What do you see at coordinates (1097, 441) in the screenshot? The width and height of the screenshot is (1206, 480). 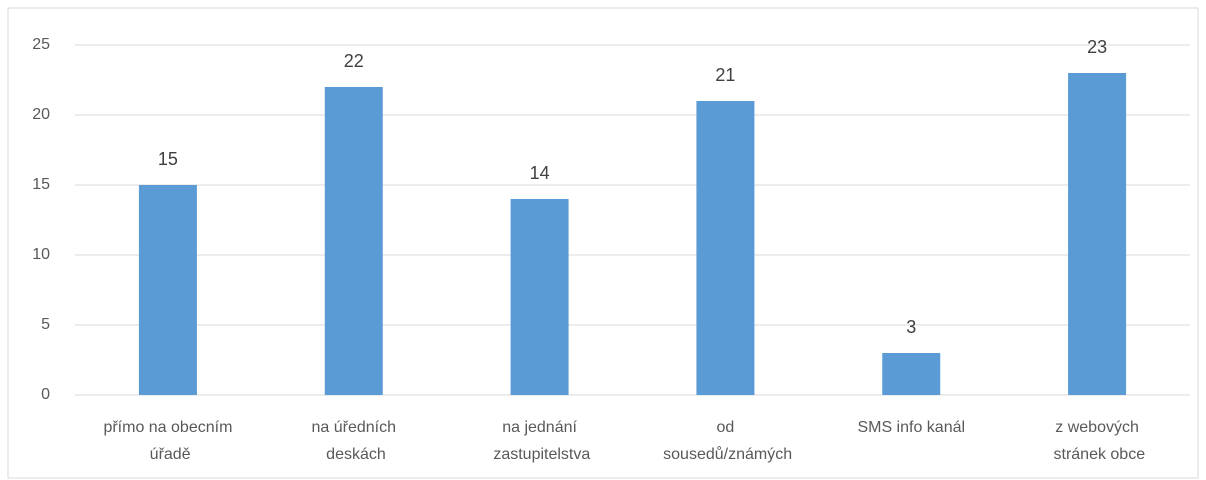 I see `x-tick-label: z webových stránek obce` at bounding box center [1097, 441].